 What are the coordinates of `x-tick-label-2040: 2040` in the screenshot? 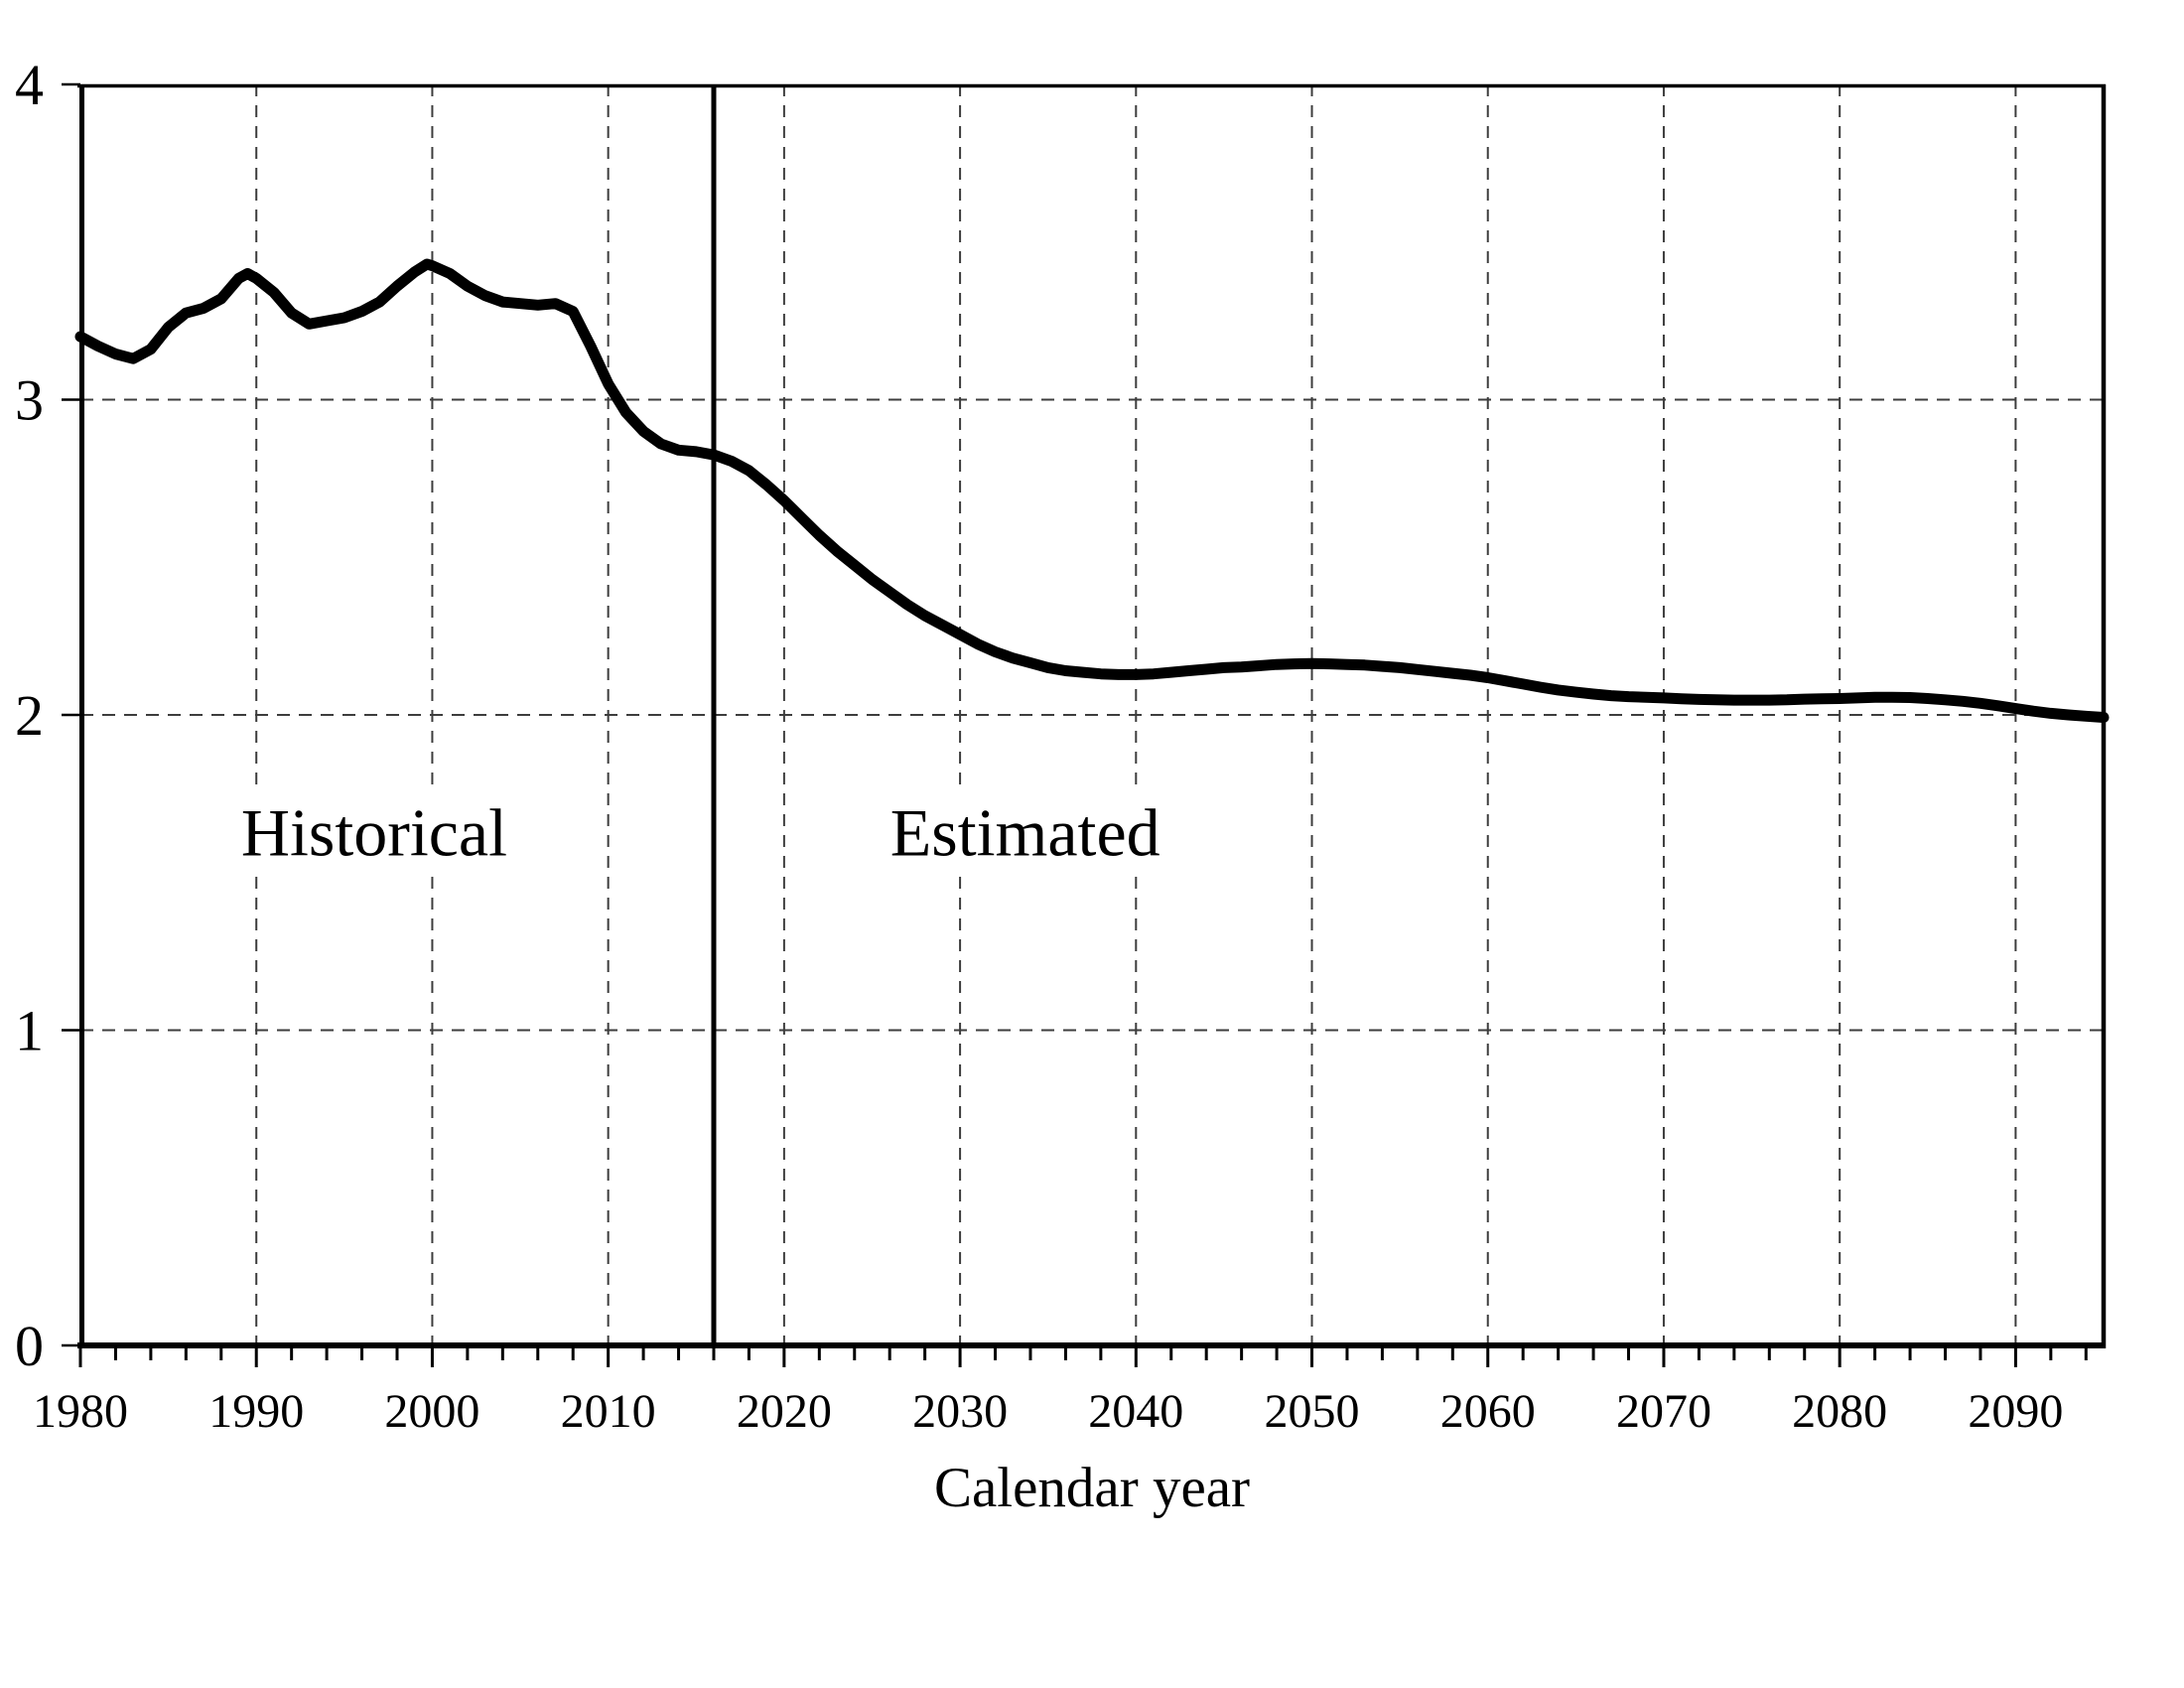 It's located at (1135, 1411).